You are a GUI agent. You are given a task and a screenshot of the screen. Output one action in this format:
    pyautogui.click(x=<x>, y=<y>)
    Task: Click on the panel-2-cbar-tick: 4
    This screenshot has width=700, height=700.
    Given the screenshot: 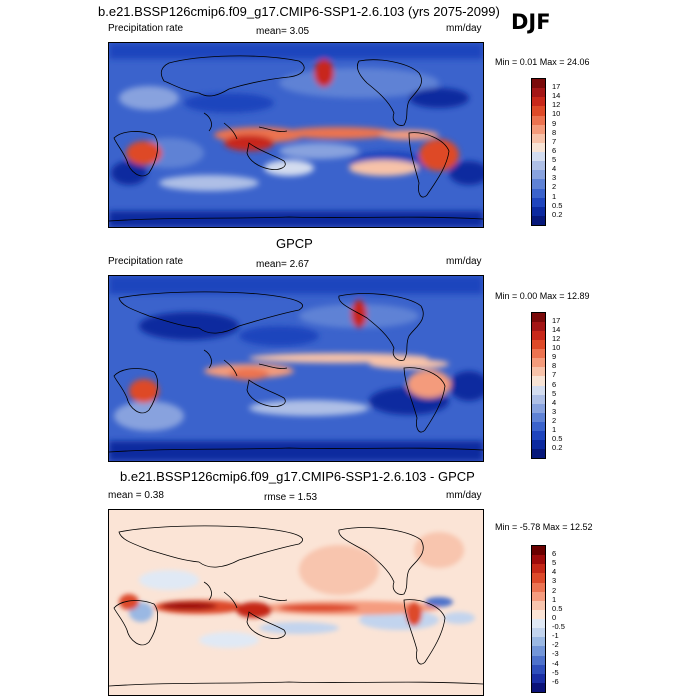 What is the action you would take?
    pyautogui.click(x=554, y=402)
    